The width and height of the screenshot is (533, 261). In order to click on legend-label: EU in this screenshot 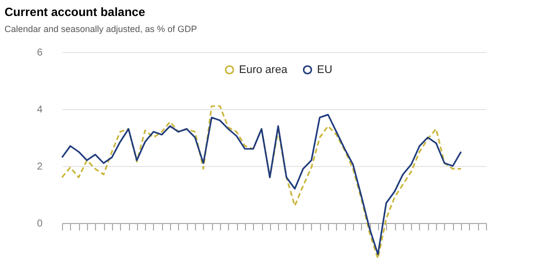, I will do `click(324, 70)`.